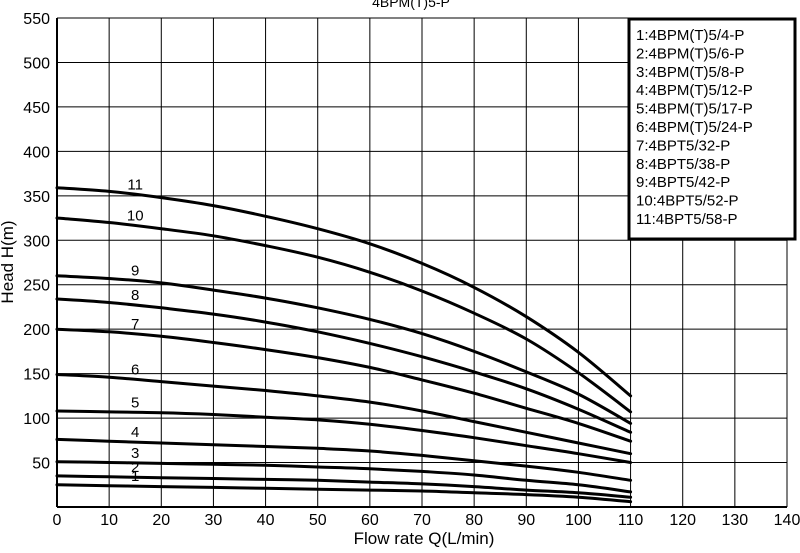 This screenshot has height=553, width=800. I want to click on curve-label-3: 3, so click(135, 453).